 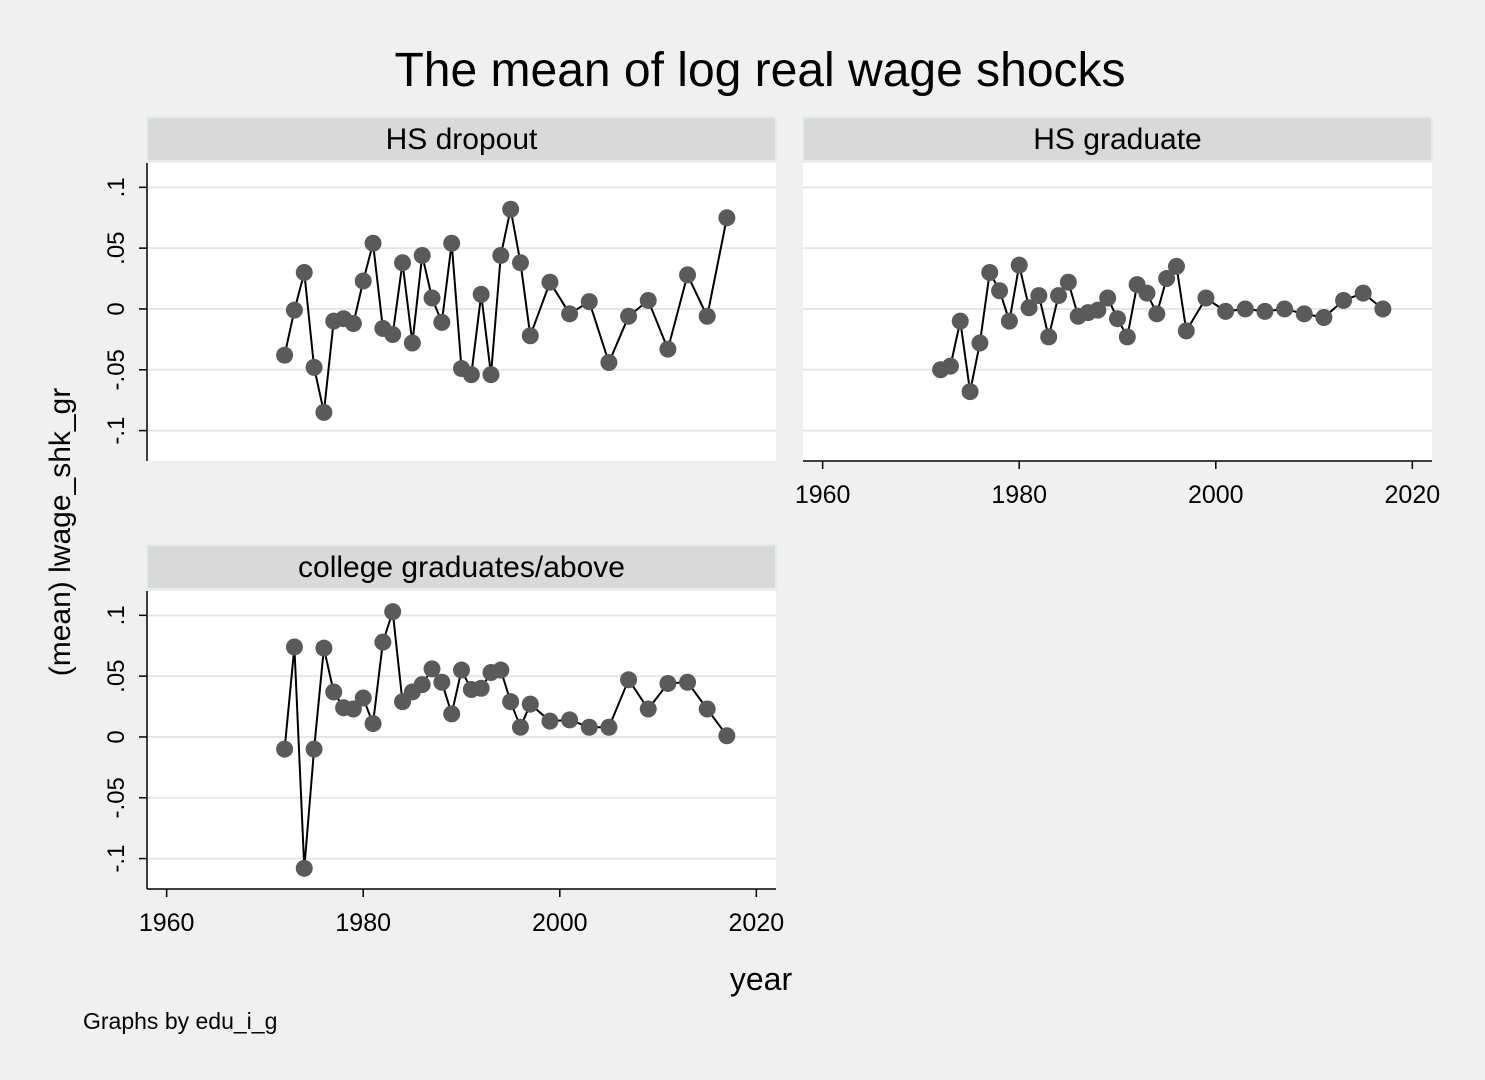 I want to click on chart-title: The mean of log real wage shocks, so click(x=759, y=70).